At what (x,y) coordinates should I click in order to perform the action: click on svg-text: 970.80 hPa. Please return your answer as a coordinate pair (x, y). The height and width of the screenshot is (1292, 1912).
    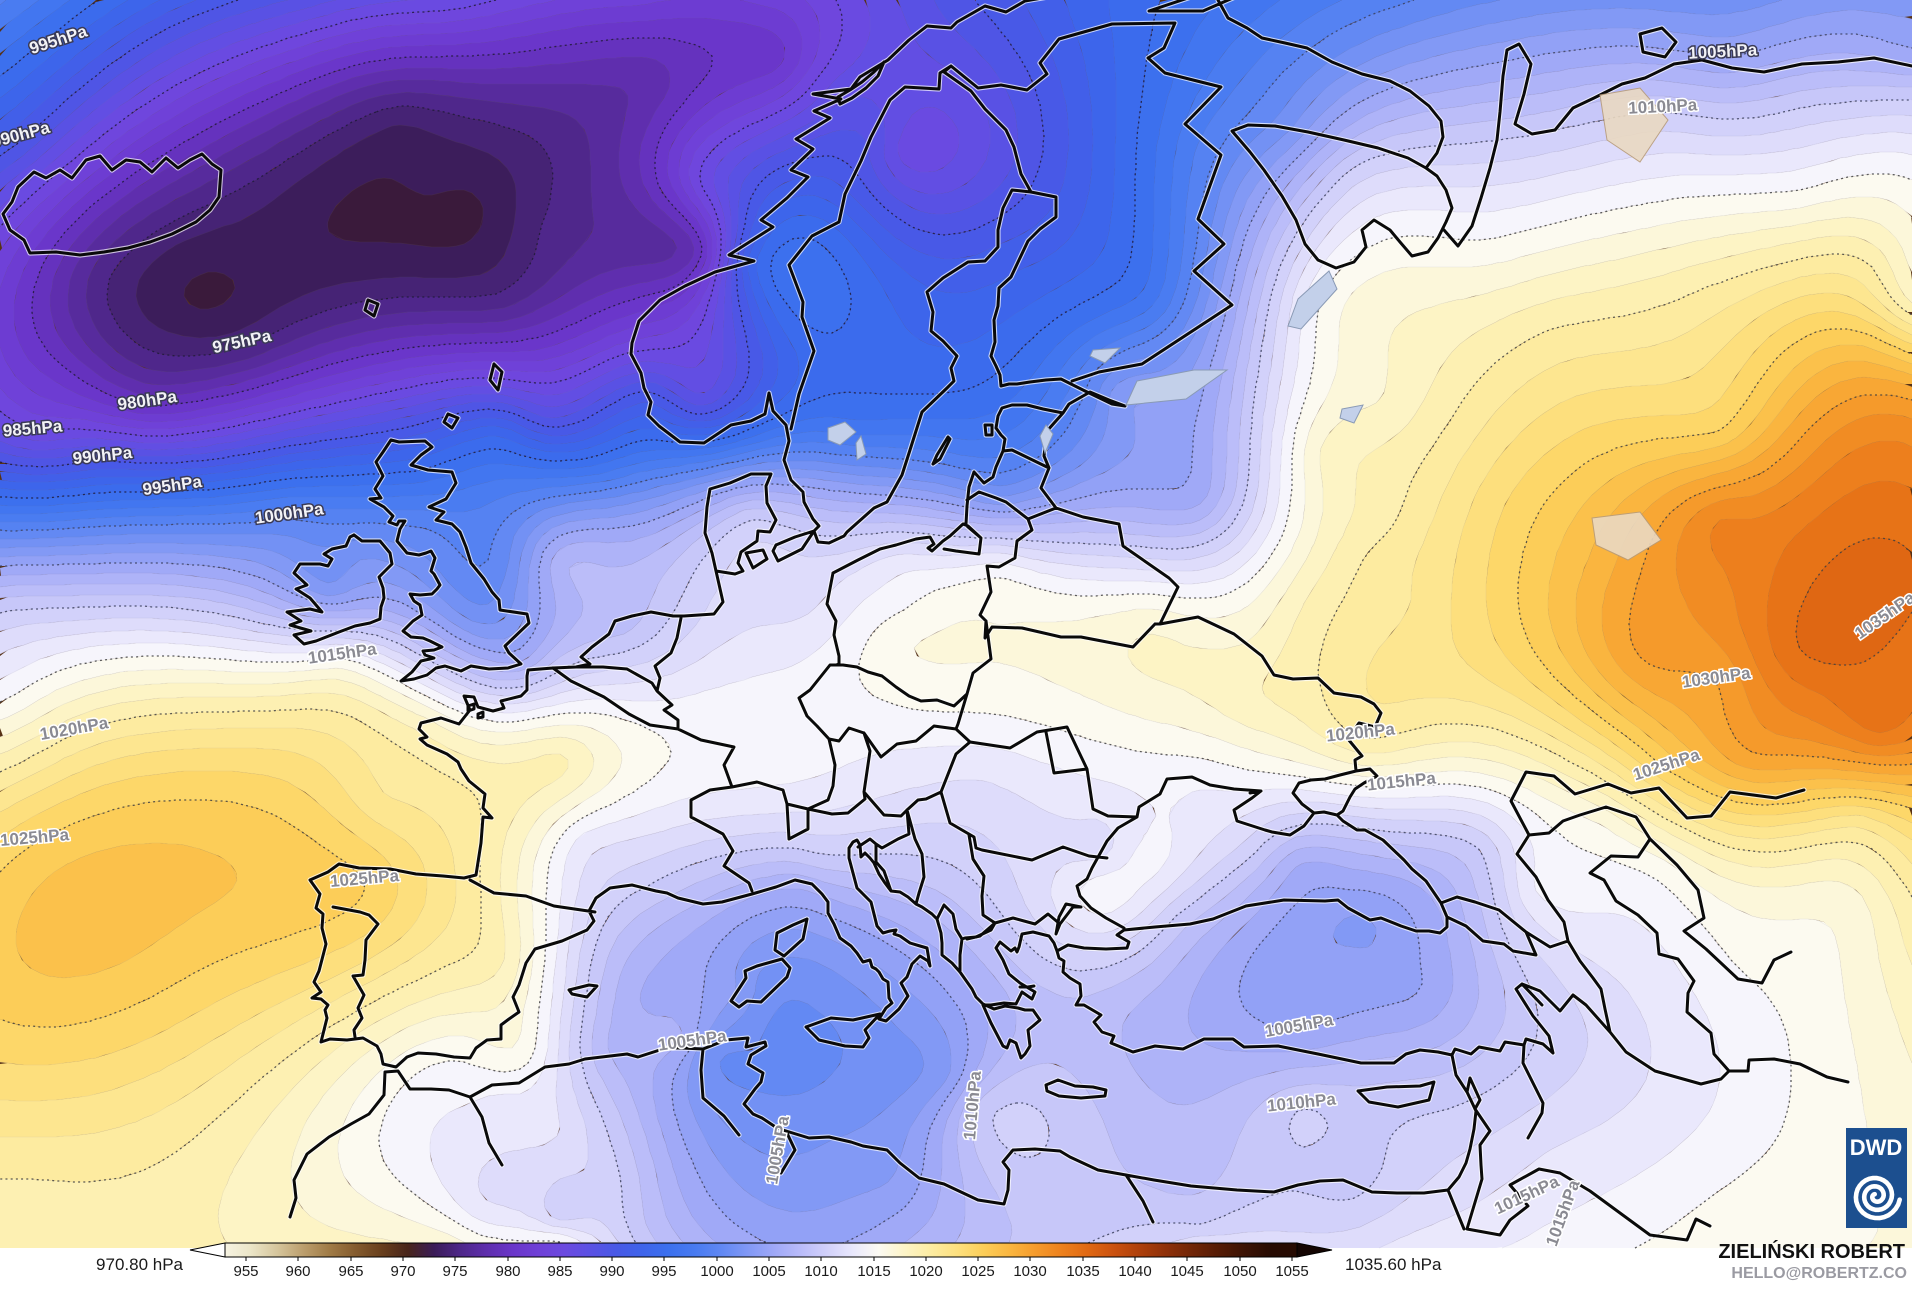
    Looking at the image, I should click on (140, 1264).